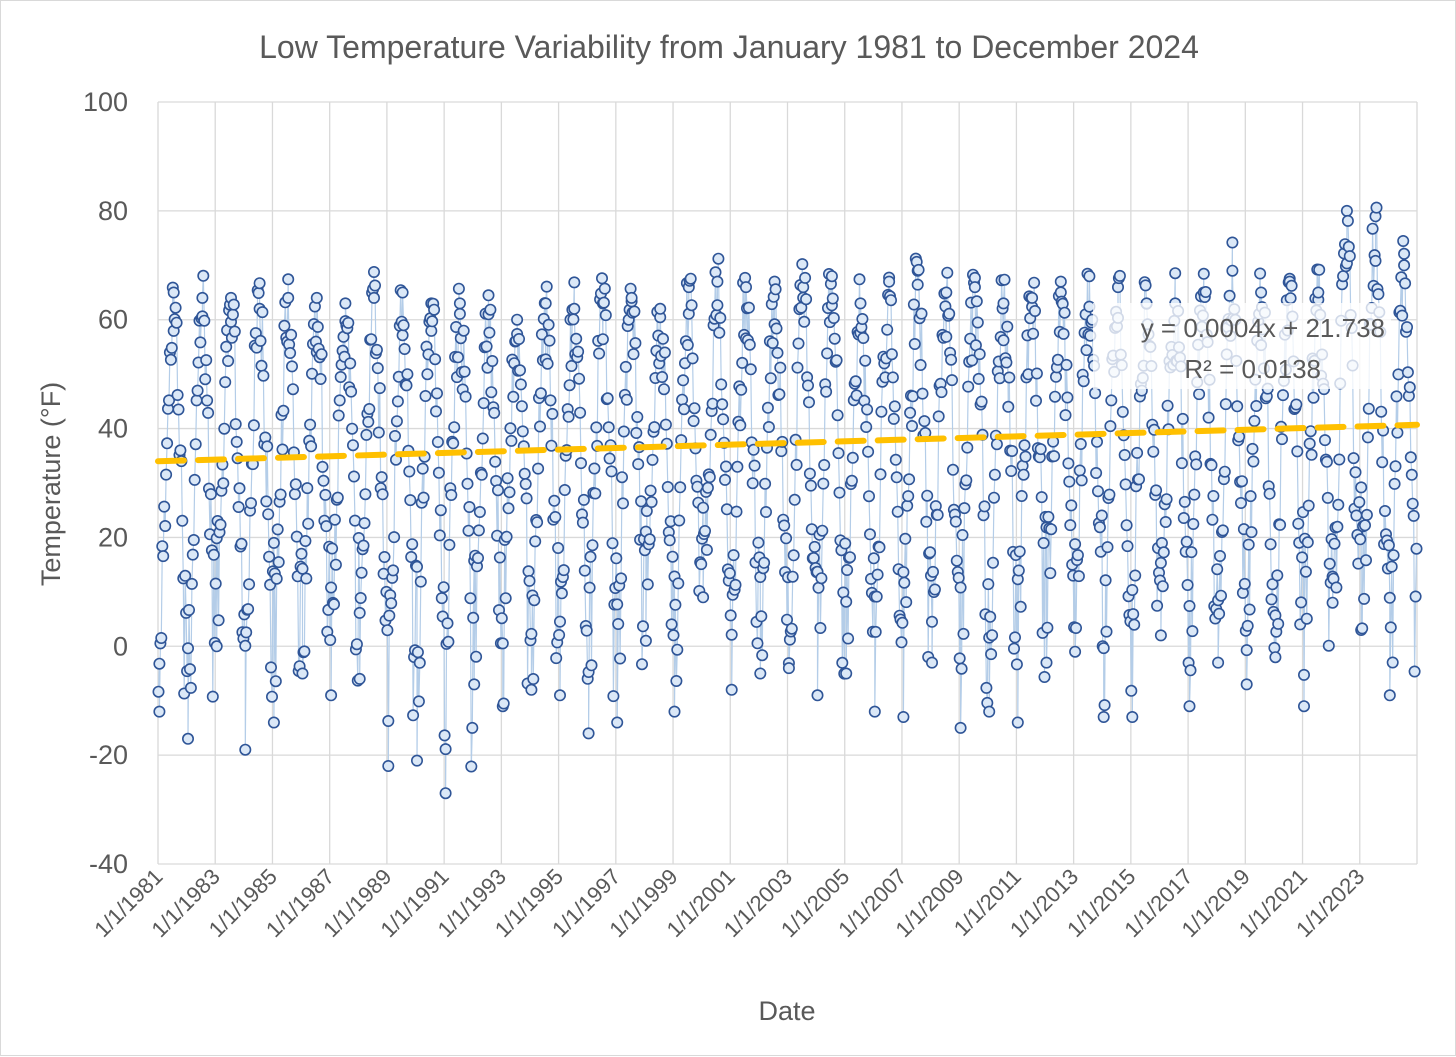 The height and width of the screenshot is (1057, 1456). What do you see at coordinates (1242, 346) in the screenshot?
I see `trendline-label-background` at bounding box center [1242, 346].